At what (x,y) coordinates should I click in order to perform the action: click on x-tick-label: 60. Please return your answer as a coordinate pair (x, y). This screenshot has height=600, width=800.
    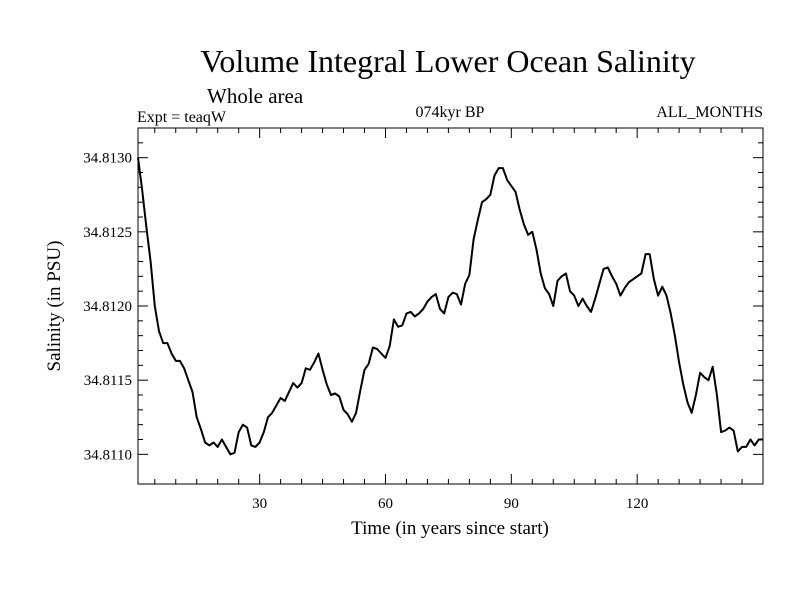
    Looking at the image, I should click on (385, 504).